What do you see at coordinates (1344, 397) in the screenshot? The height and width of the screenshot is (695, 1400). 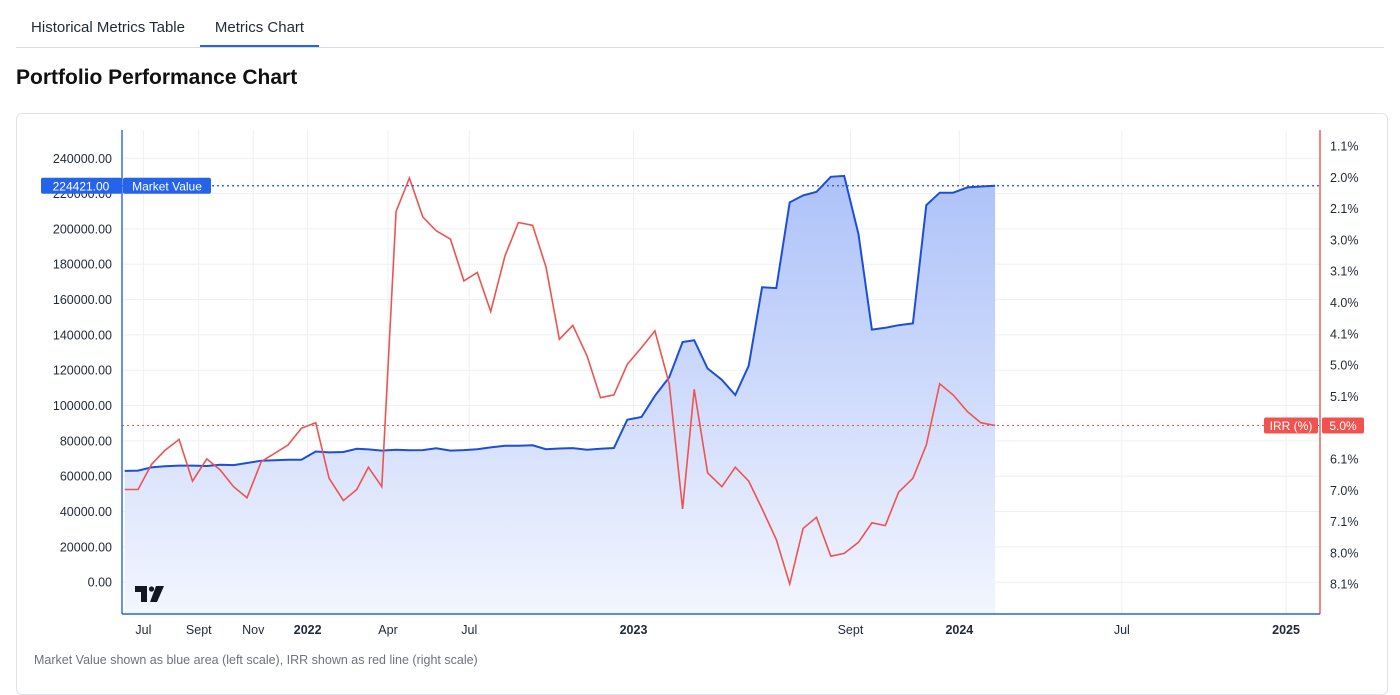 I see `right-tick-label: 5.1%` at bounding box center [1344, 397].